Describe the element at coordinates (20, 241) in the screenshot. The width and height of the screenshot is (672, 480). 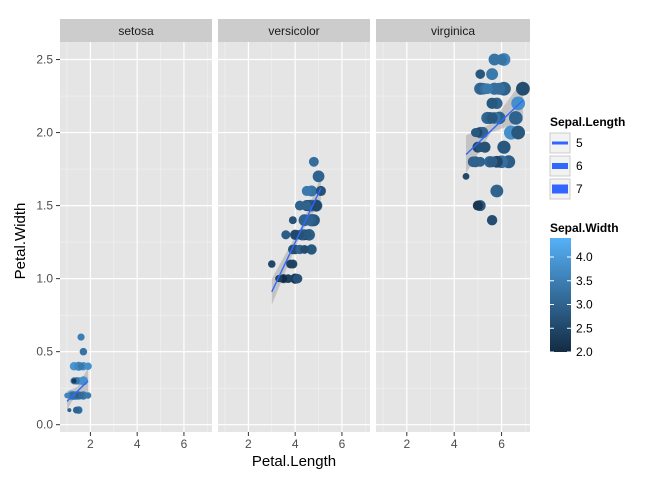
I see `y-axis-title: Petal.Width` at that location.